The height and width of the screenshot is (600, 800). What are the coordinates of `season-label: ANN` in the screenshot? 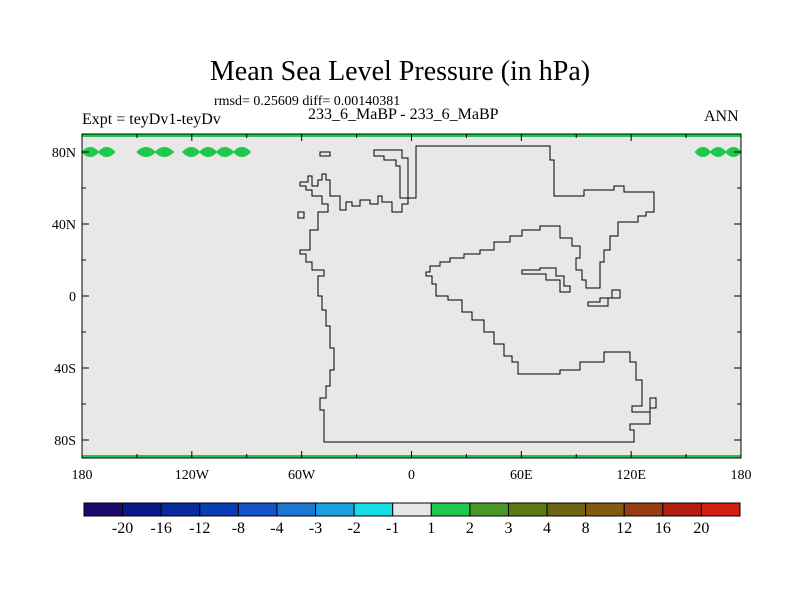 It's located at (721, 116).